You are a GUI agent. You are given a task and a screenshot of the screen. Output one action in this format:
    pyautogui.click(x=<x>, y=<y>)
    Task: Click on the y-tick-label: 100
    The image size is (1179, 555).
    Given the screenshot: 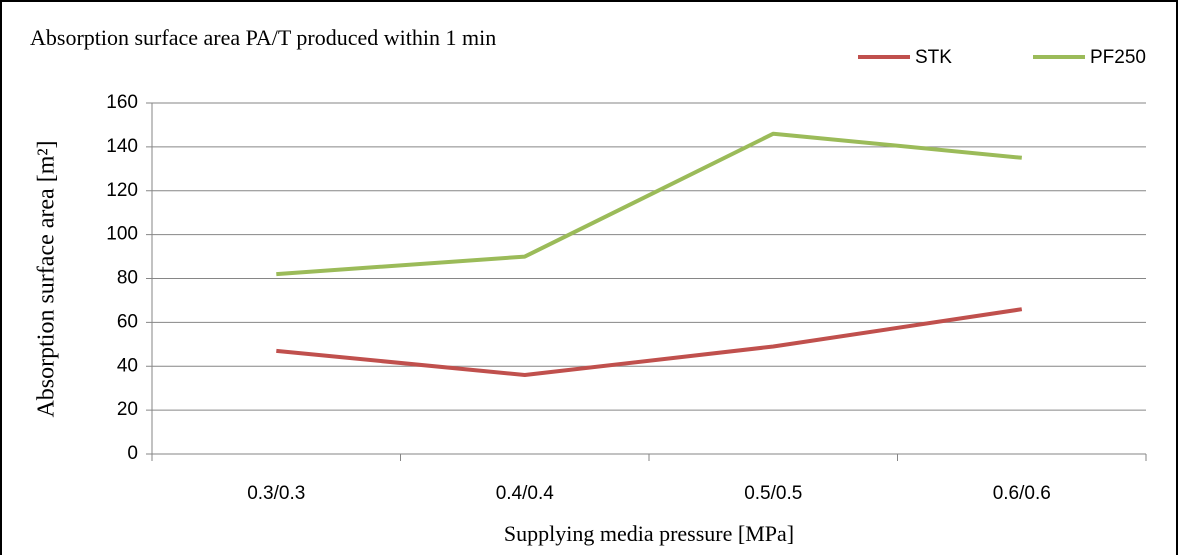 What is the action you would take?
    pyautogui.click(x=122, y=234)
    